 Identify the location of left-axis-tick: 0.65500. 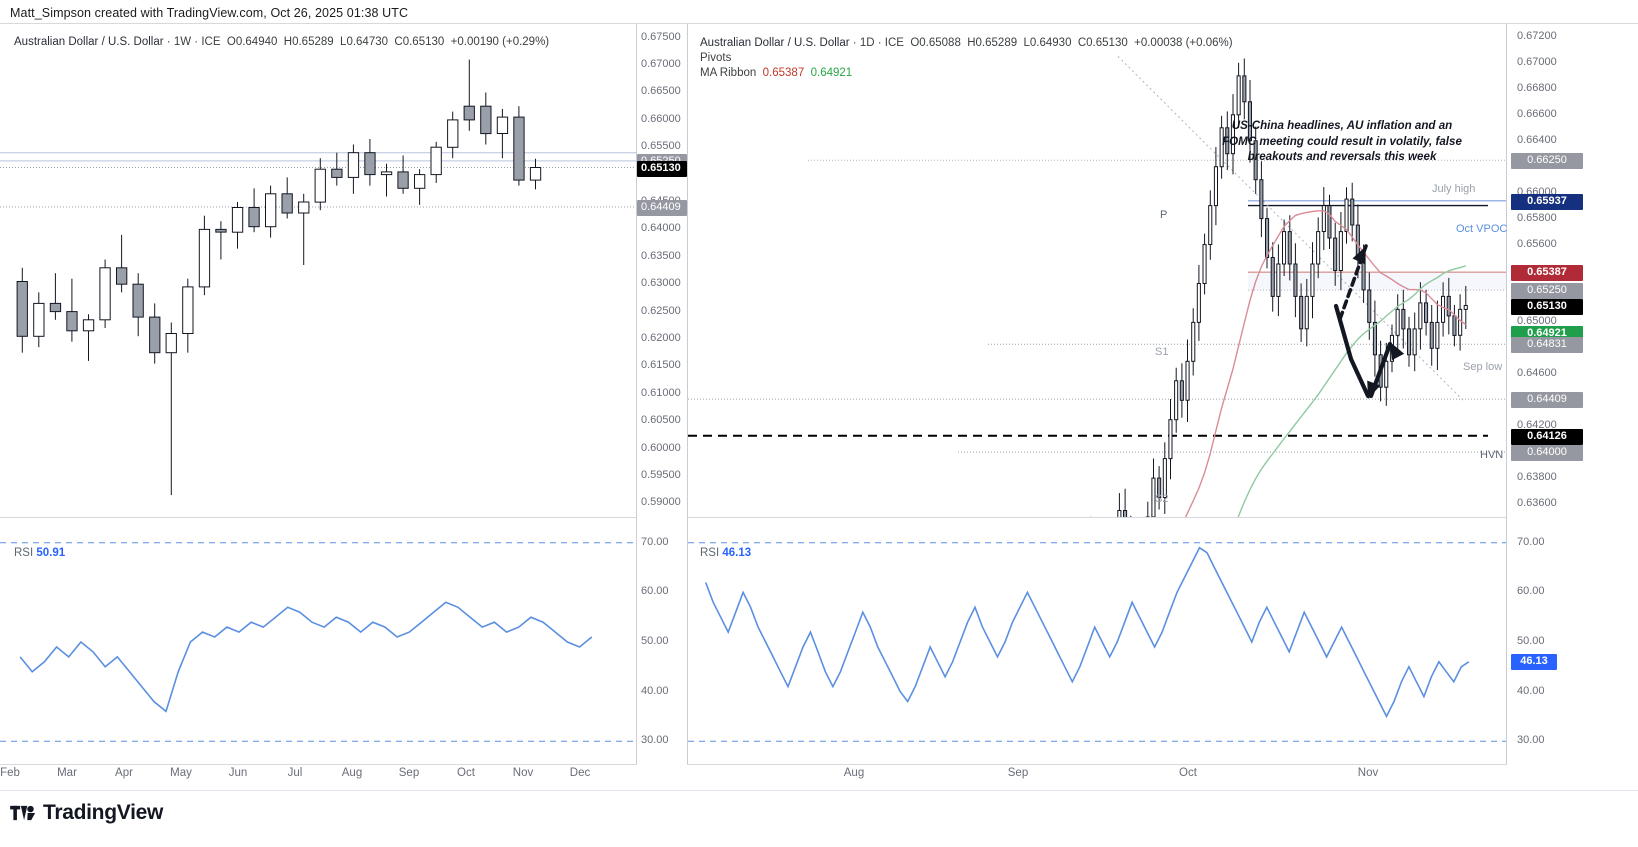
(661, 146).